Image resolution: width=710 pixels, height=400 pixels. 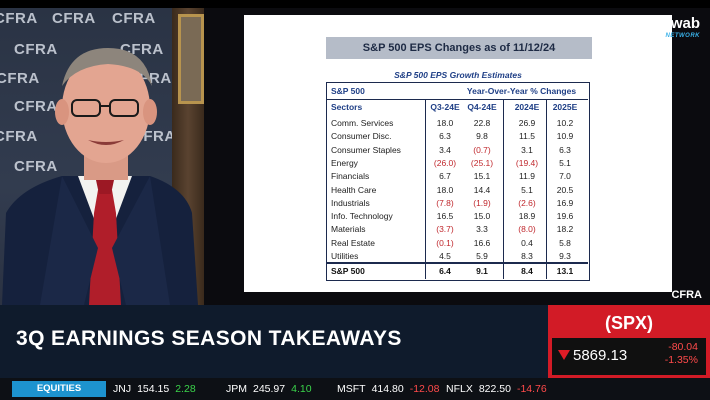 I want to click on cfra-logo: CFRA, so click(x=686, y=295).